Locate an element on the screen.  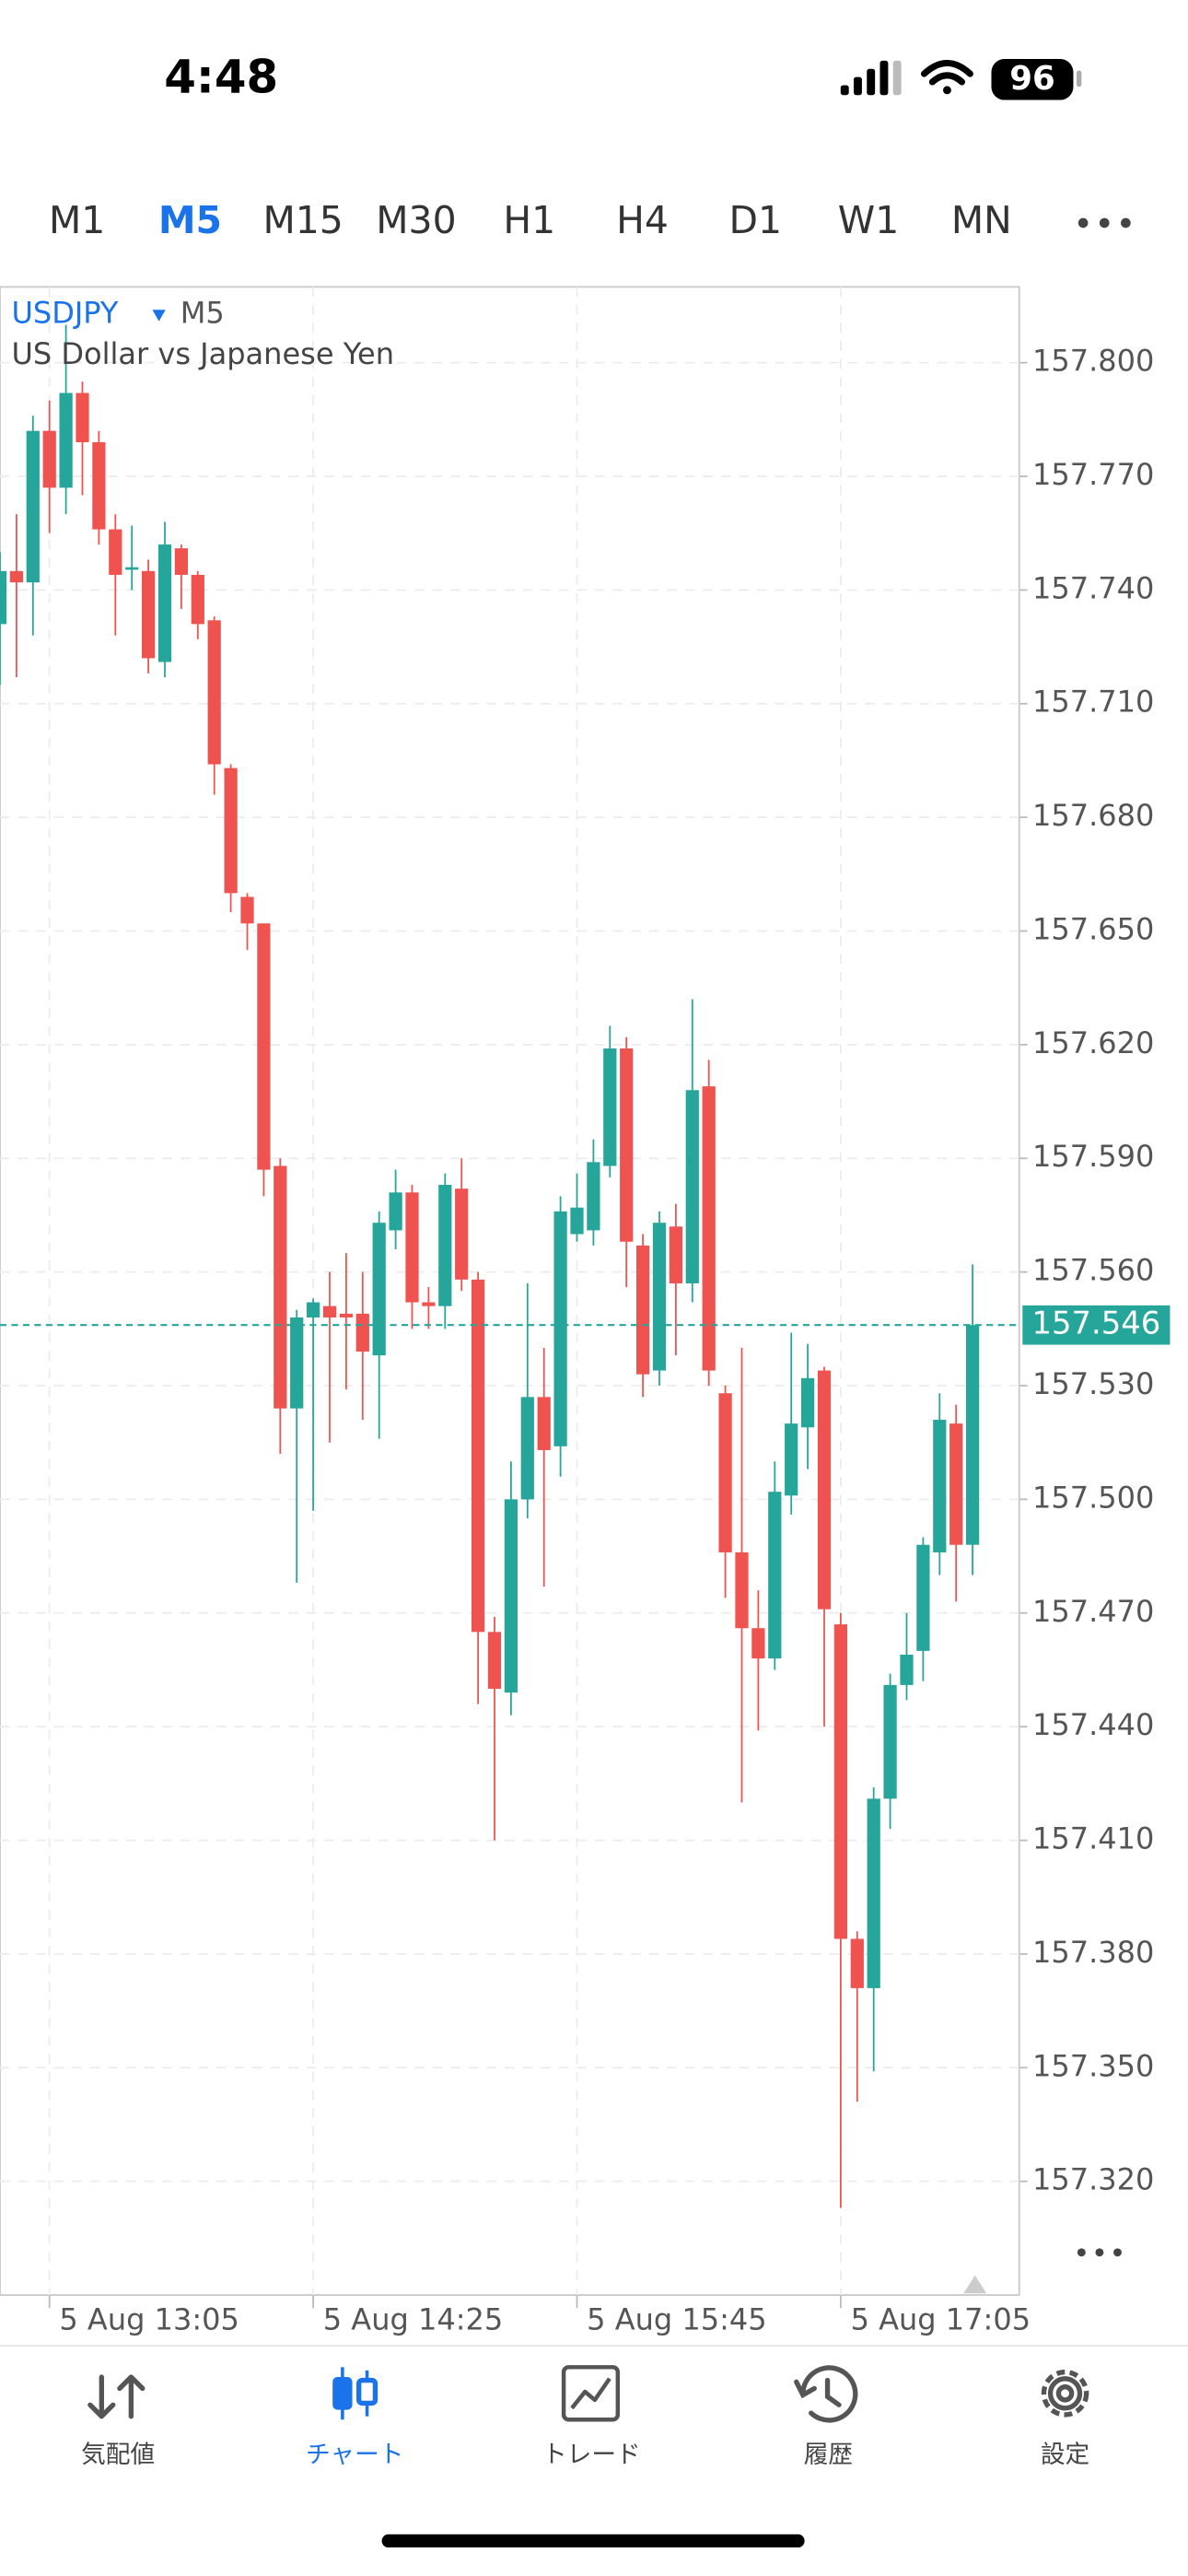
quotes-icon is located at coordinates (116, 2396).